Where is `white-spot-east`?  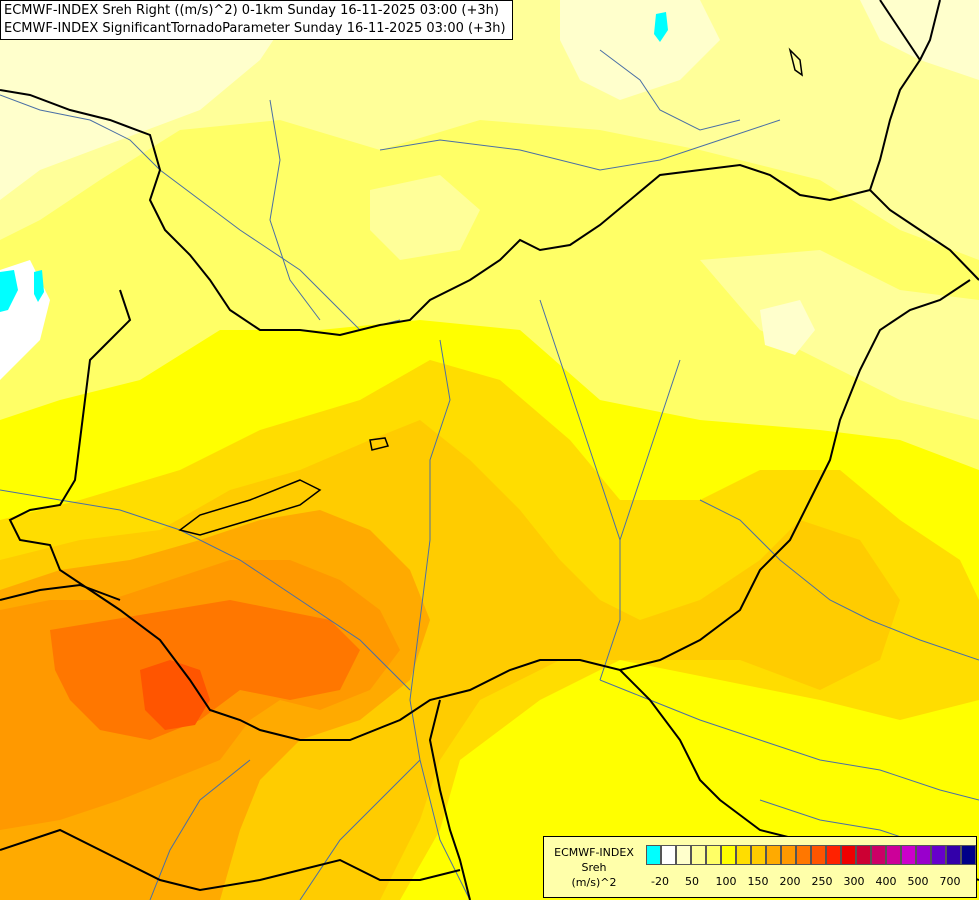 white-spot-east is located at coordinates (787, 327).